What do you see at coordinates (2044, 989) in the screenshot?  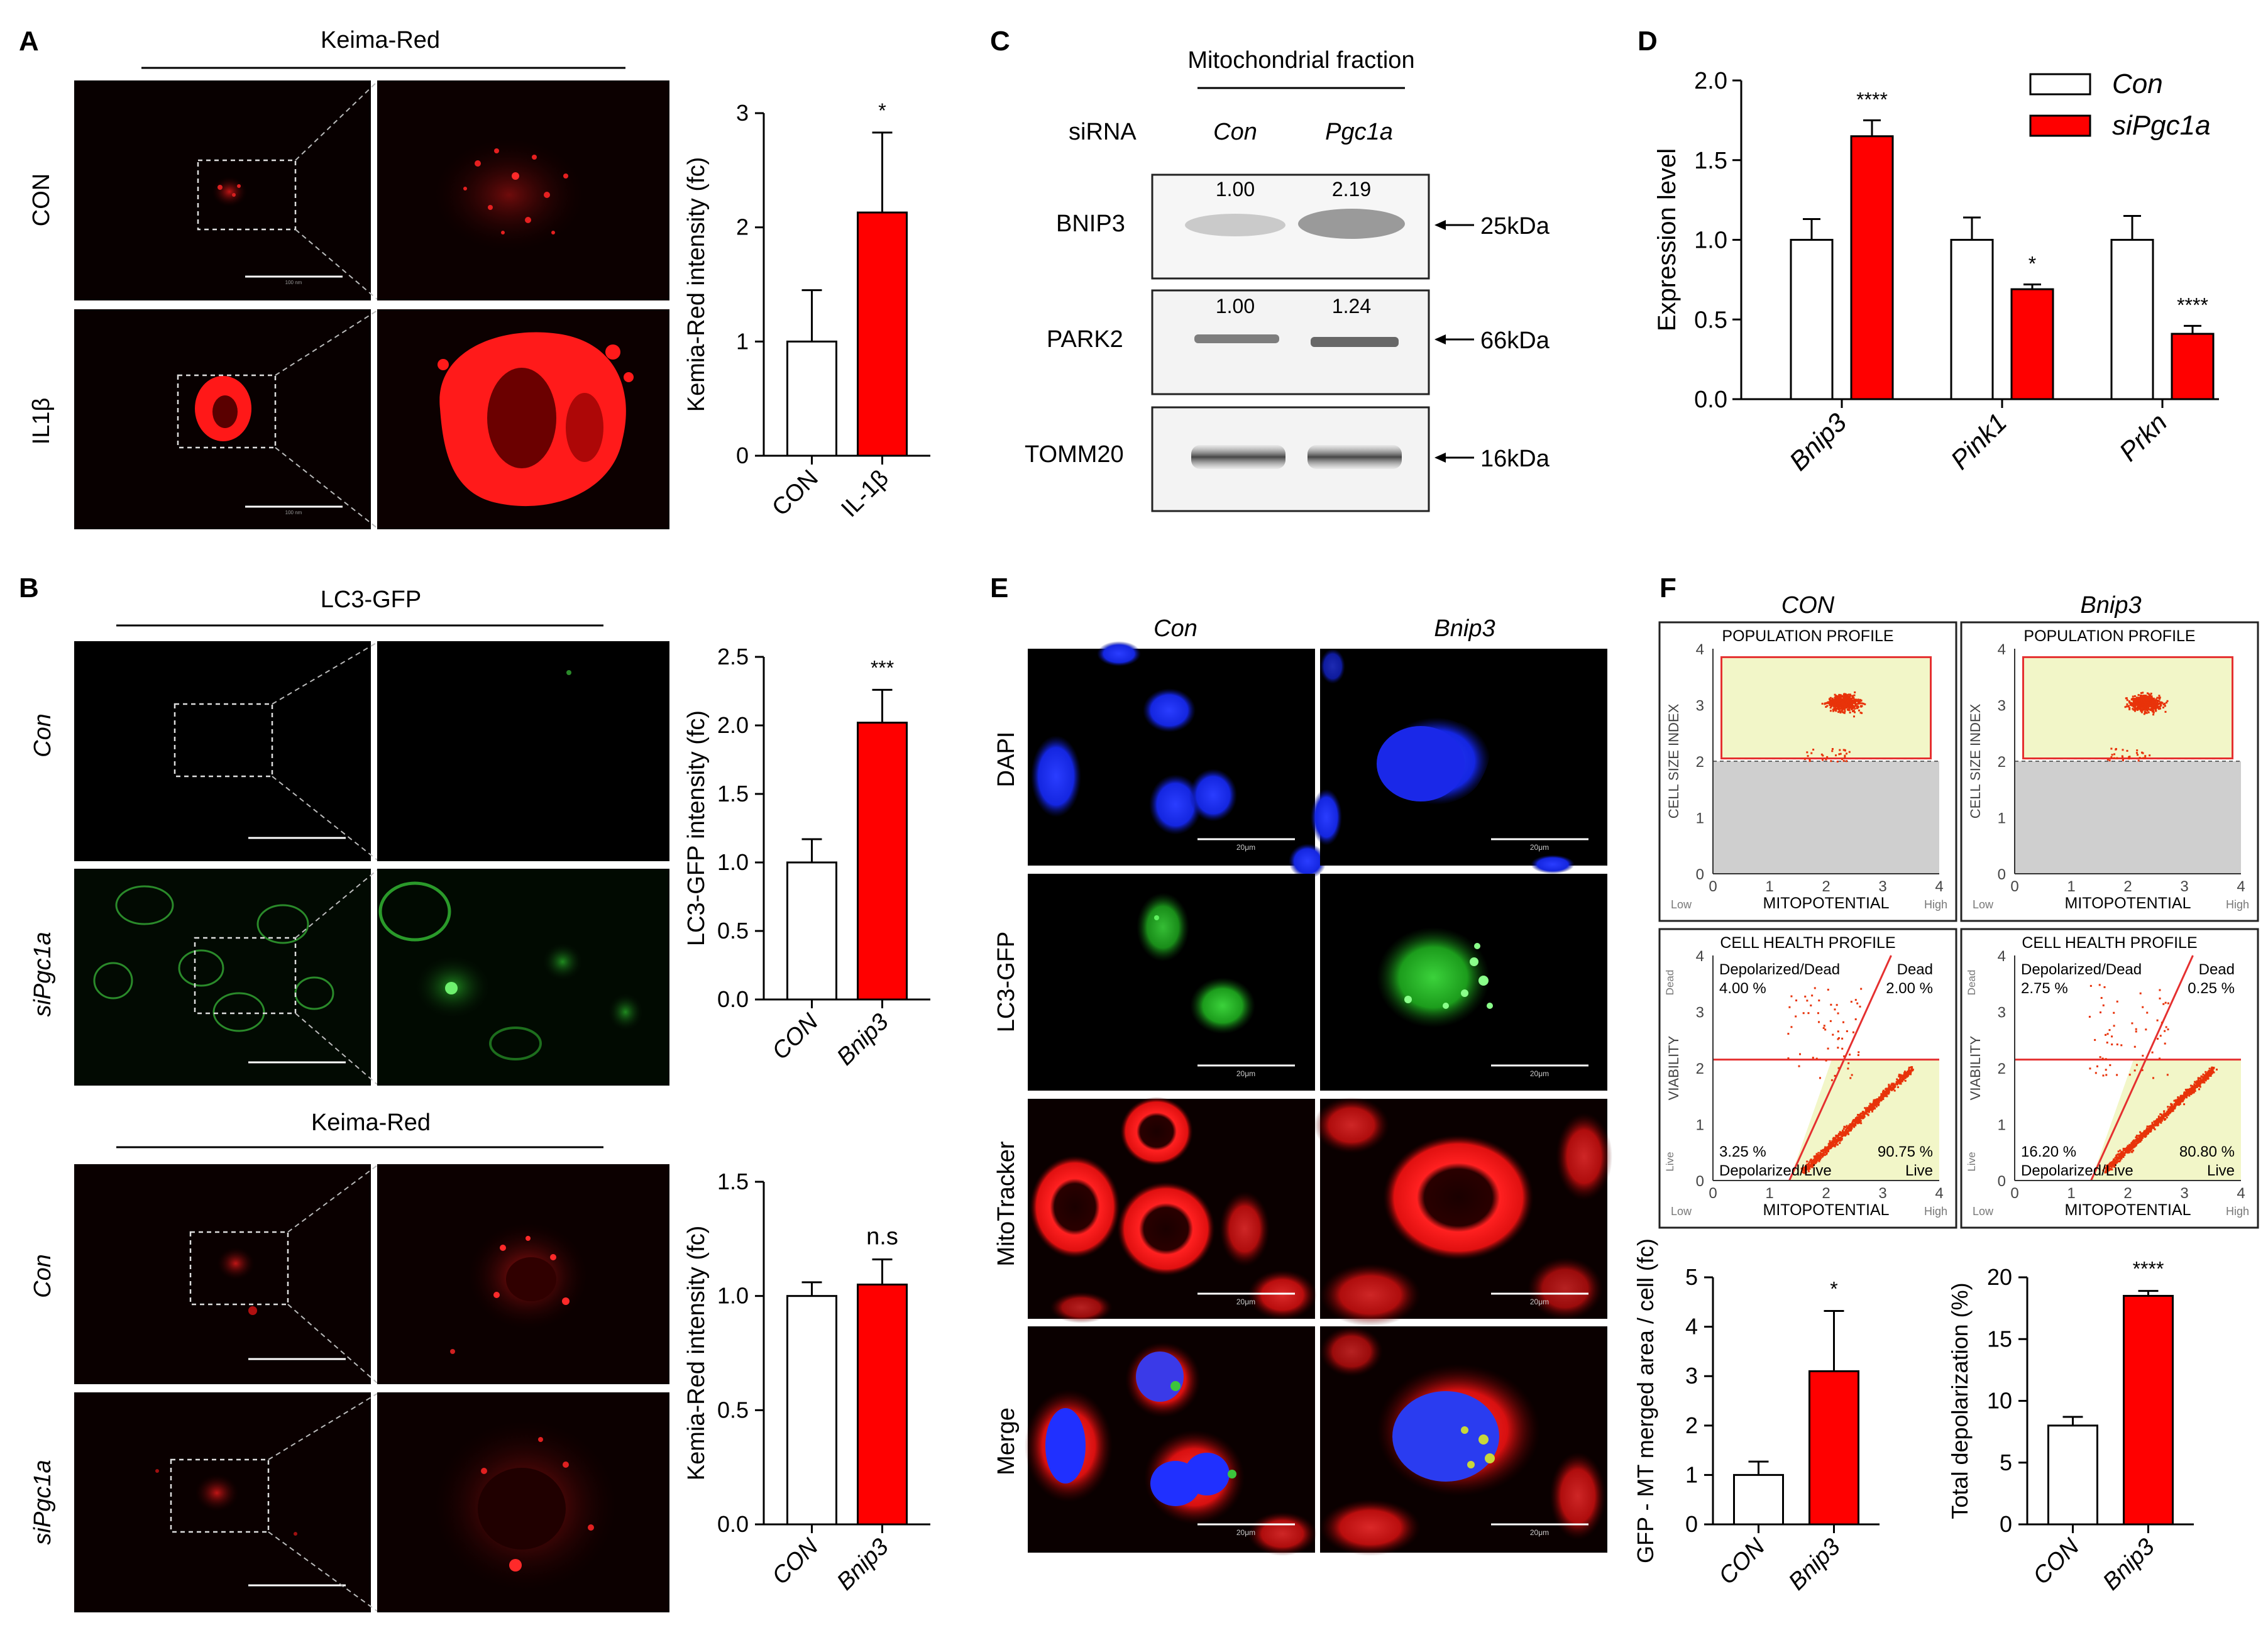 I see `quadrant-value: 2.75 %` at bounding box center [2044, 989].